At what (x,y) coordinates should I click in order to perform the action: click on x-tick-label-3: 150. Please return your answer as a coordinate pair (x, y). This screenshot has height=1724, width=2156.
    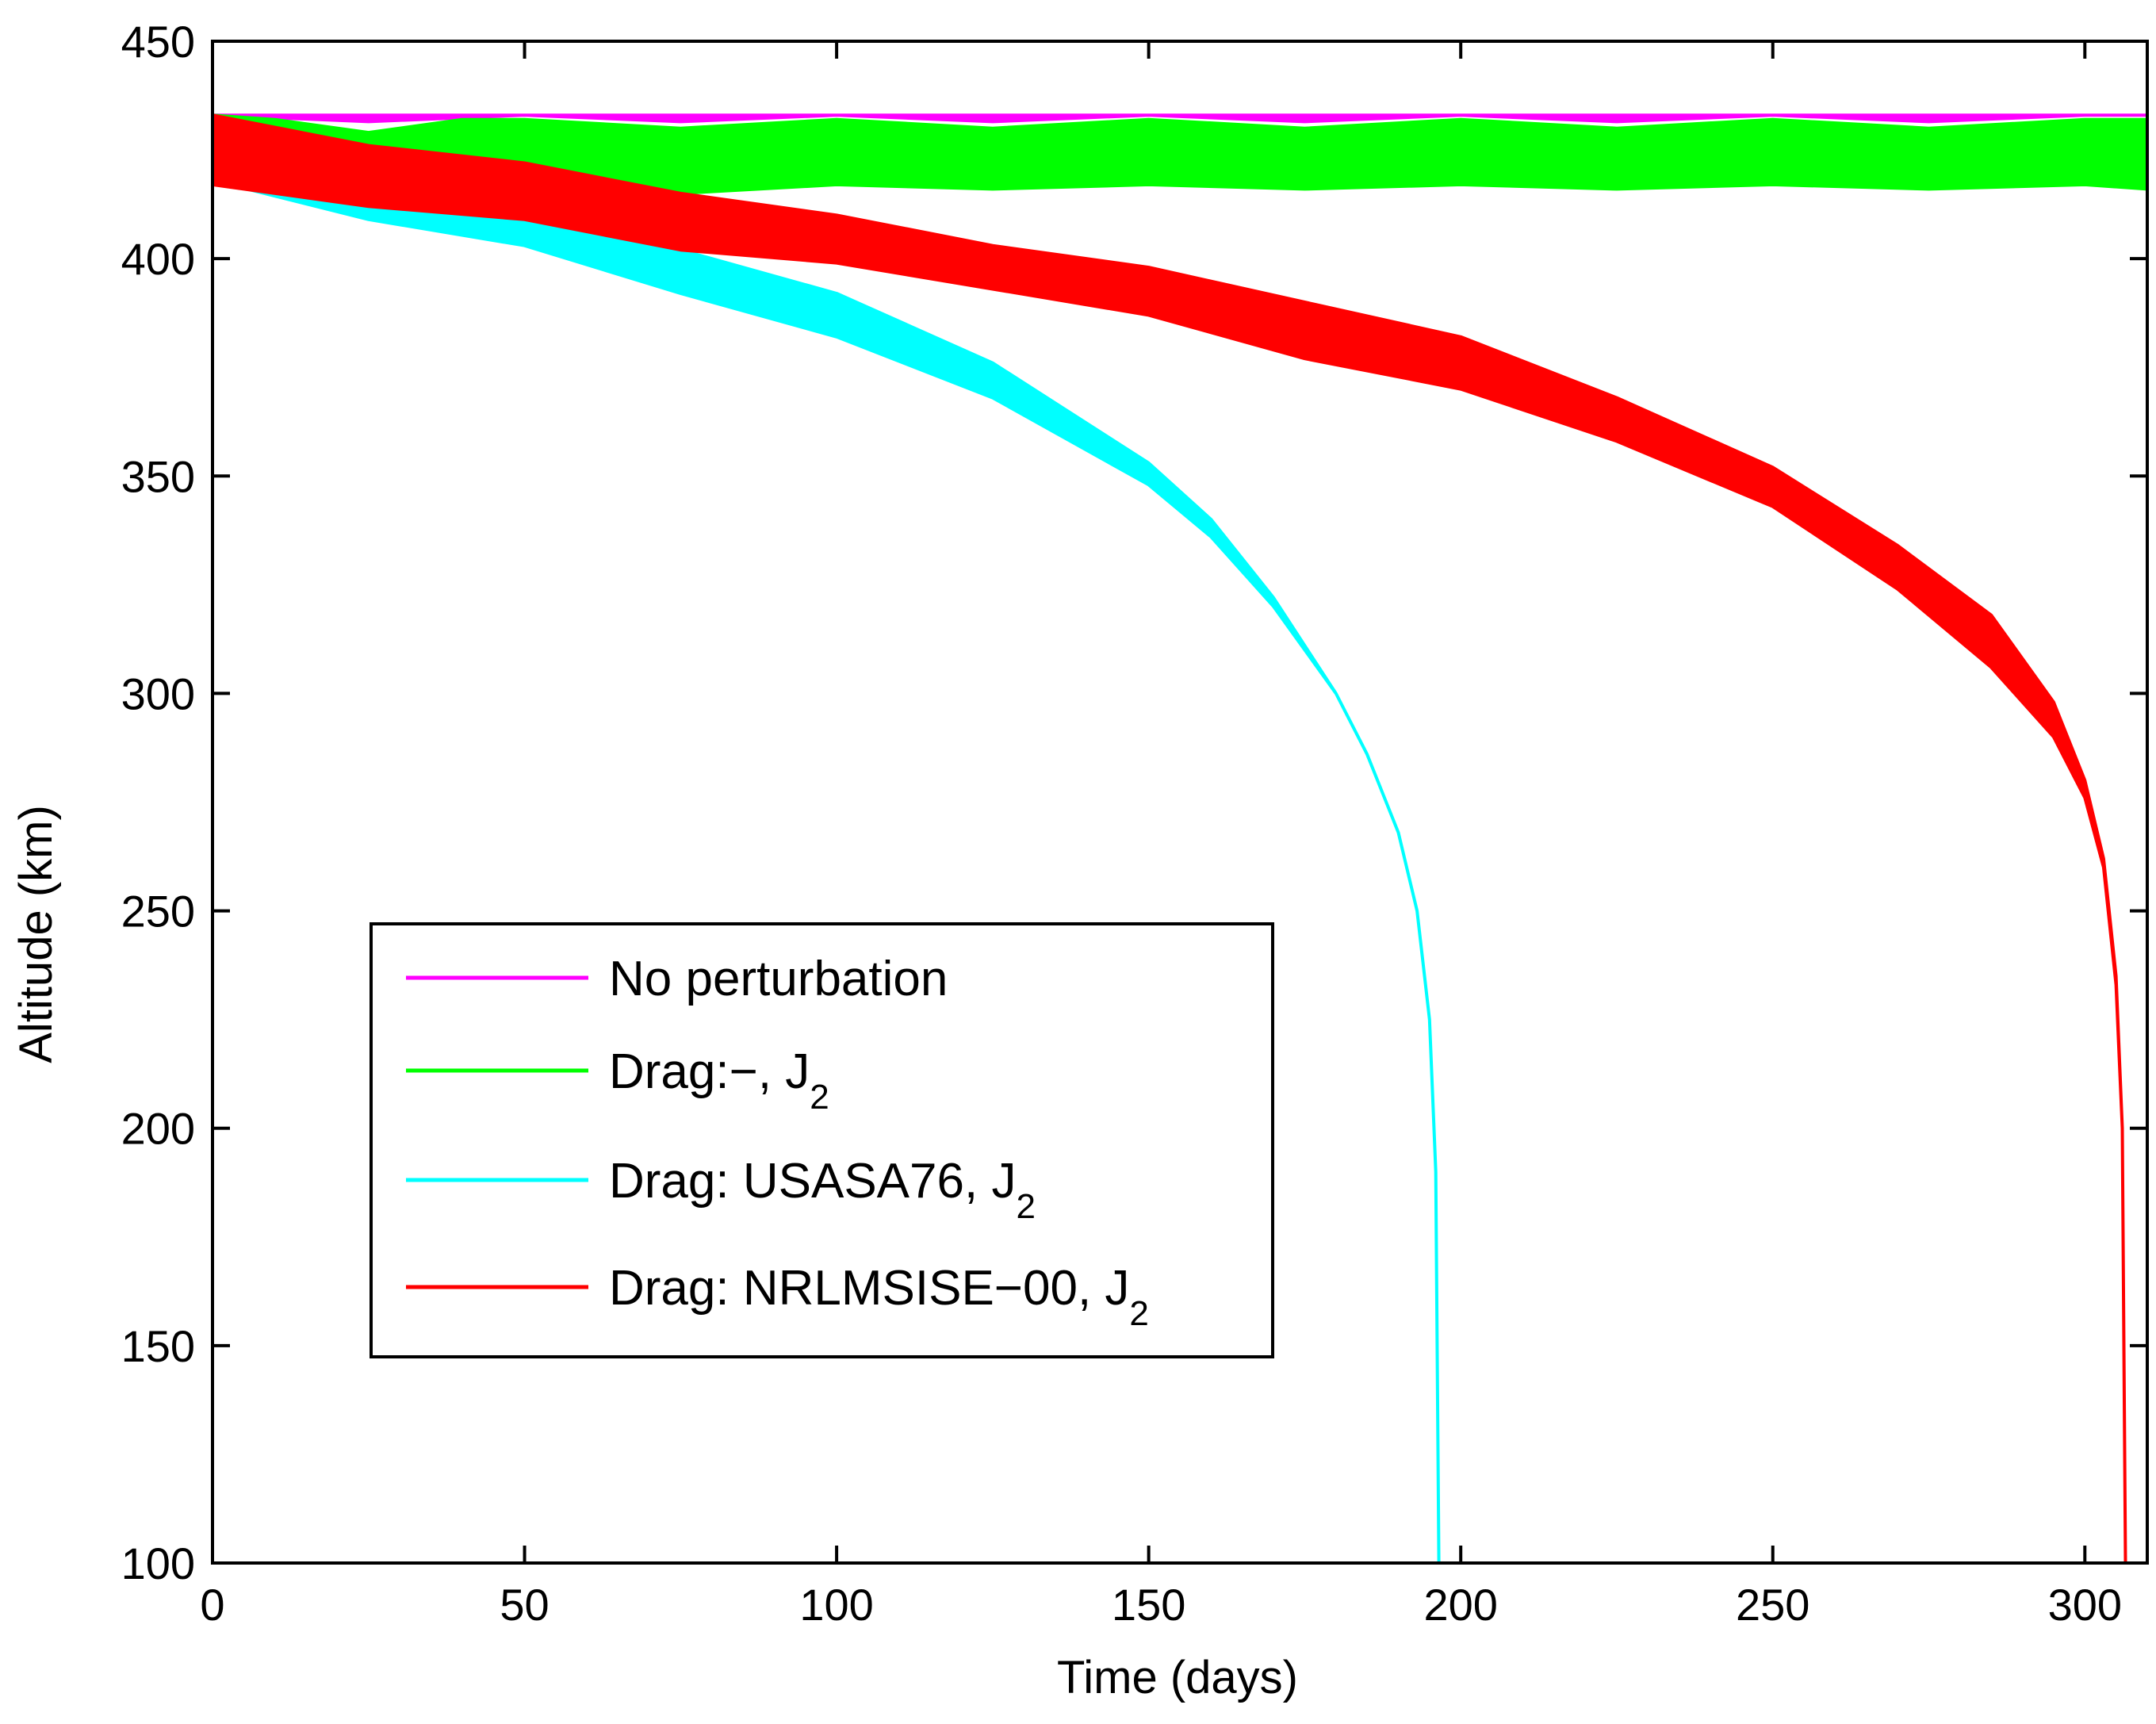
    Looking at the image, I should click on (1148, 1605).